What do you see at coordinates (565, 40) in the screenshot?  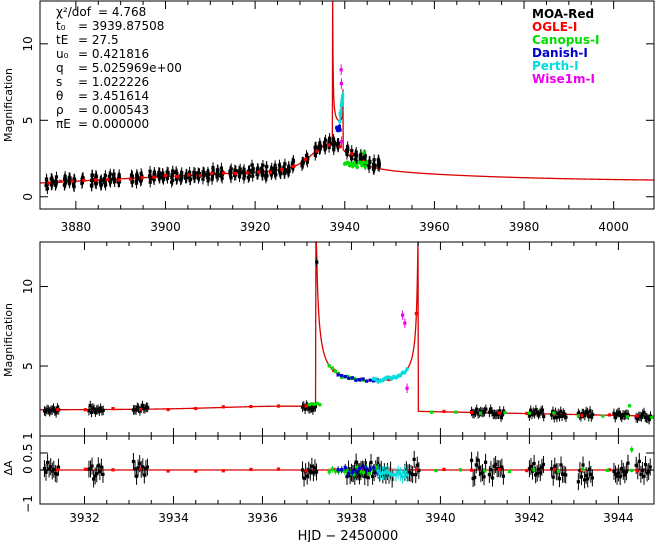 I see `legend-entry-canopus-i: Canopus-I` at bounding box center [565, 40].